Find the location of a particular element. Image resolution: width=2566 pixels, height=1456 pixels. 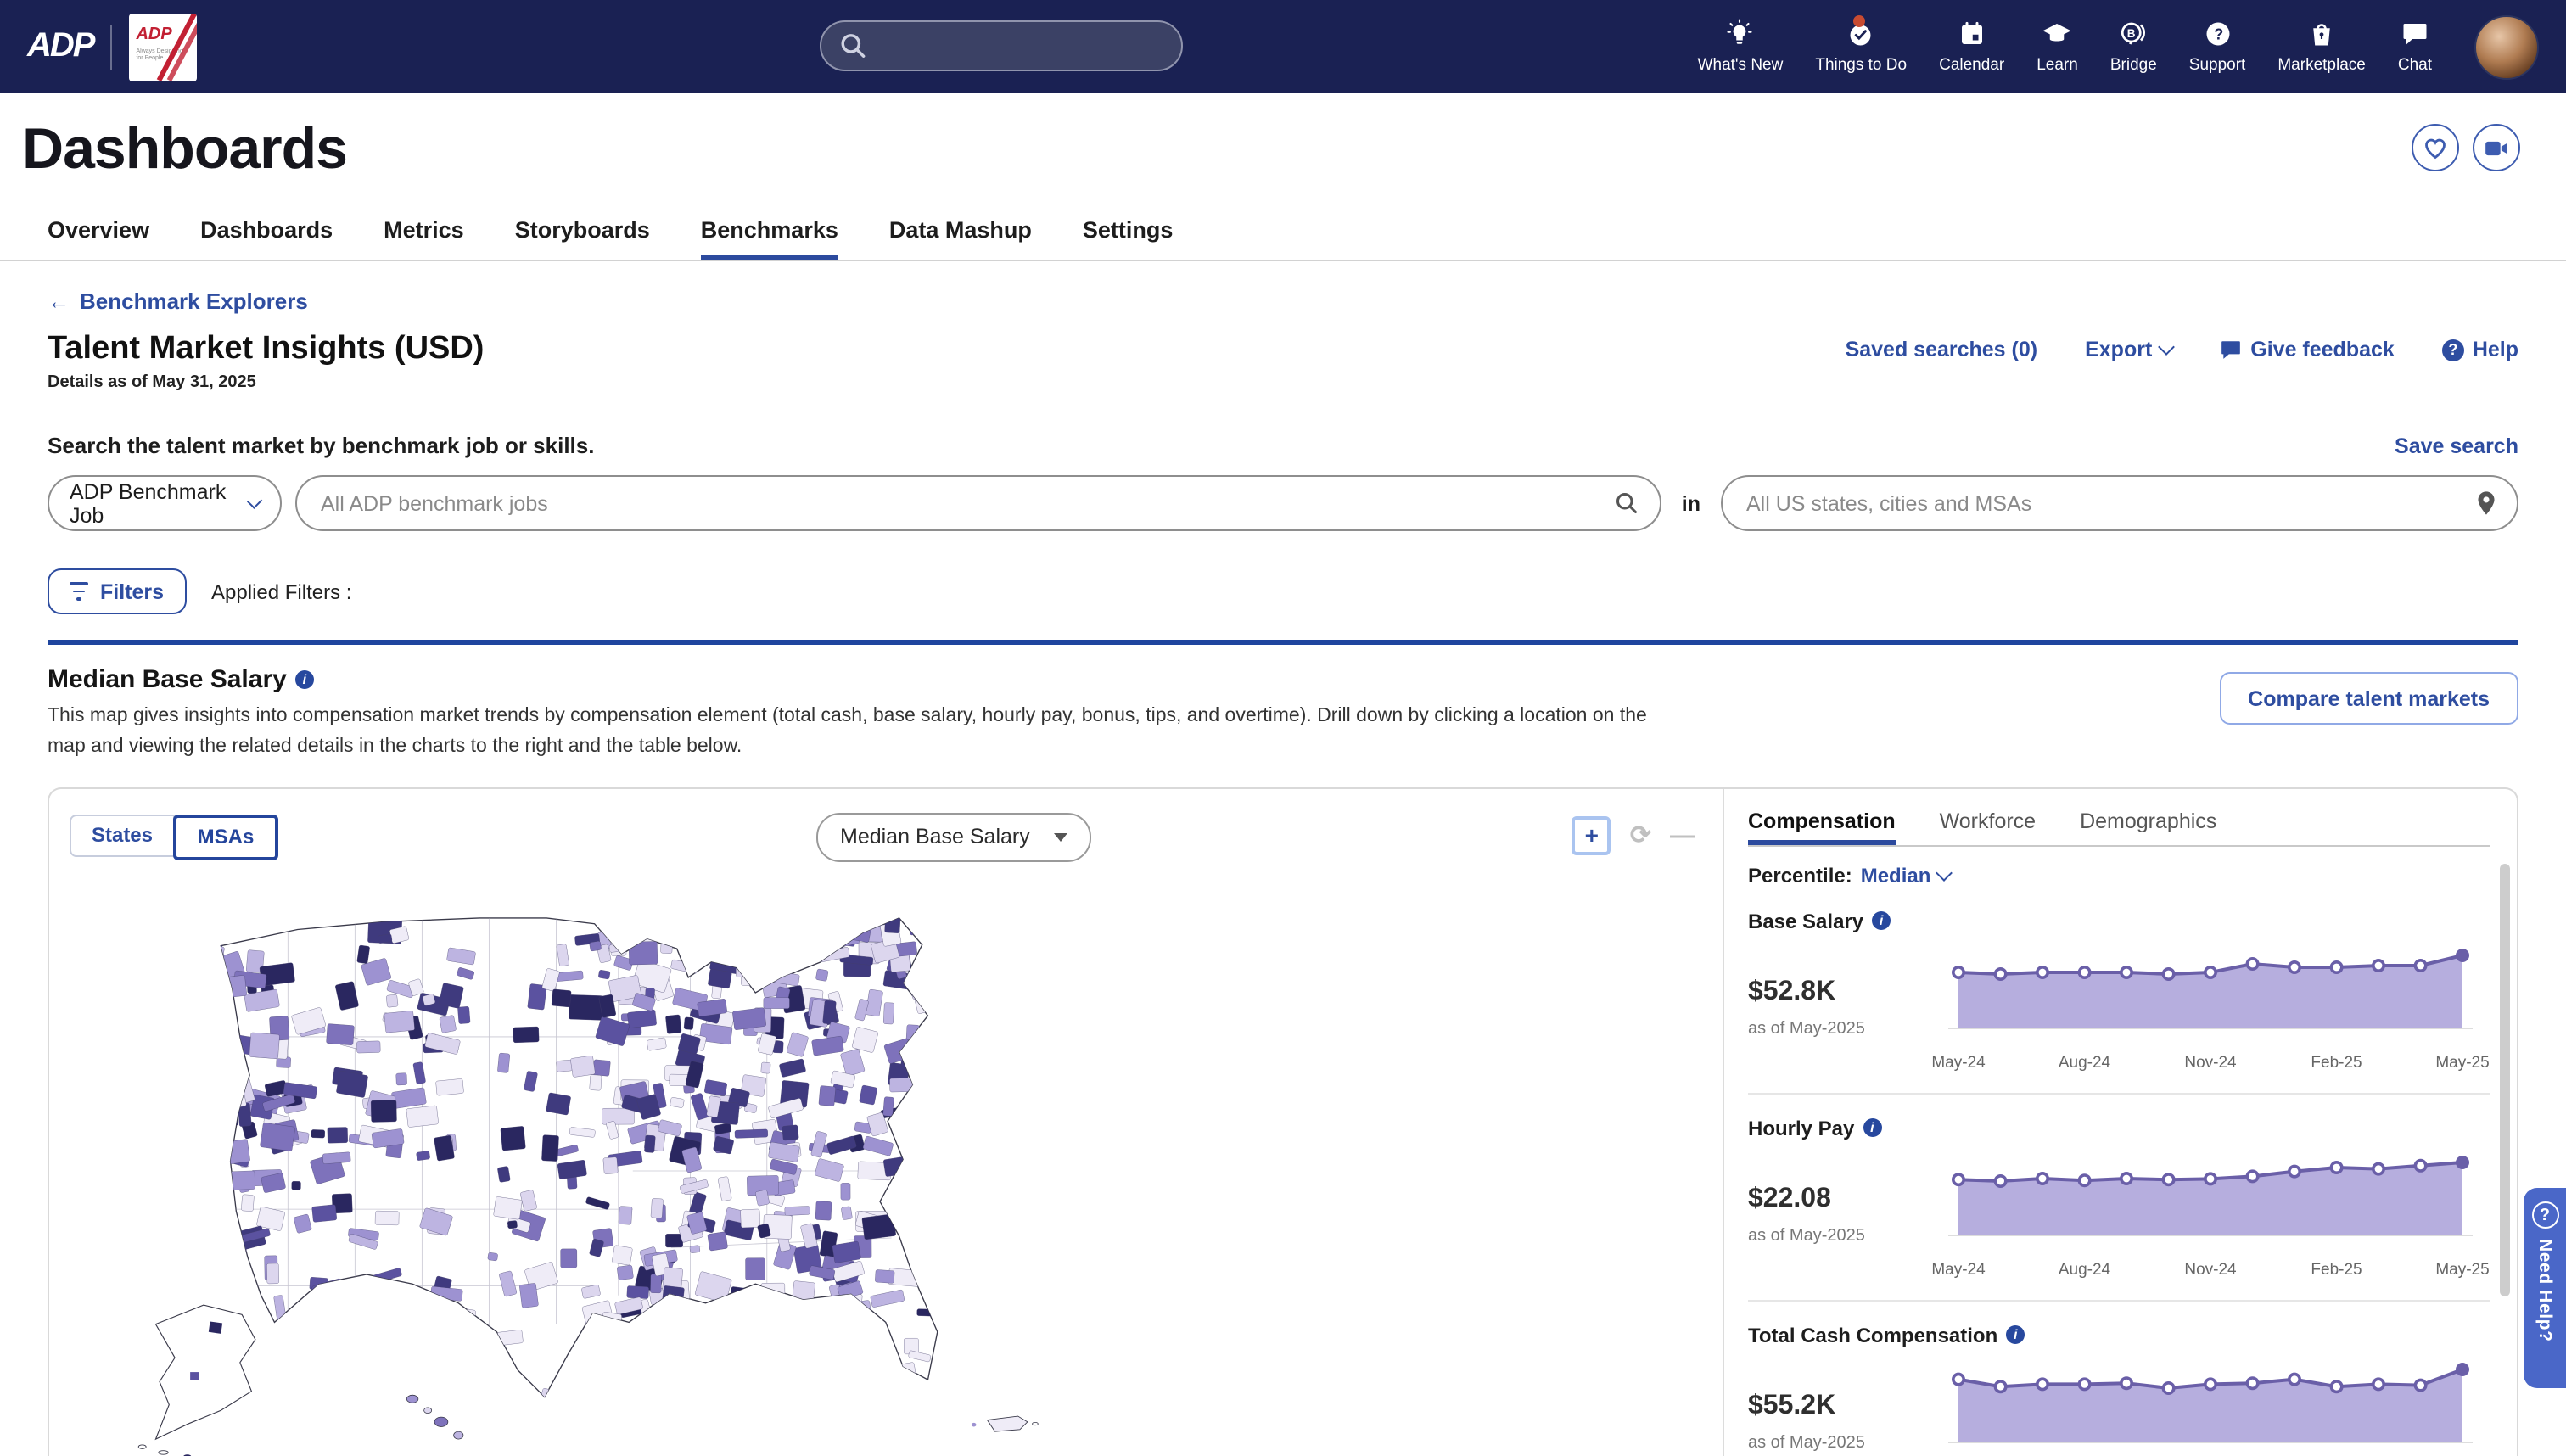

video-camera-icon is located at coordinates (2496, 147).